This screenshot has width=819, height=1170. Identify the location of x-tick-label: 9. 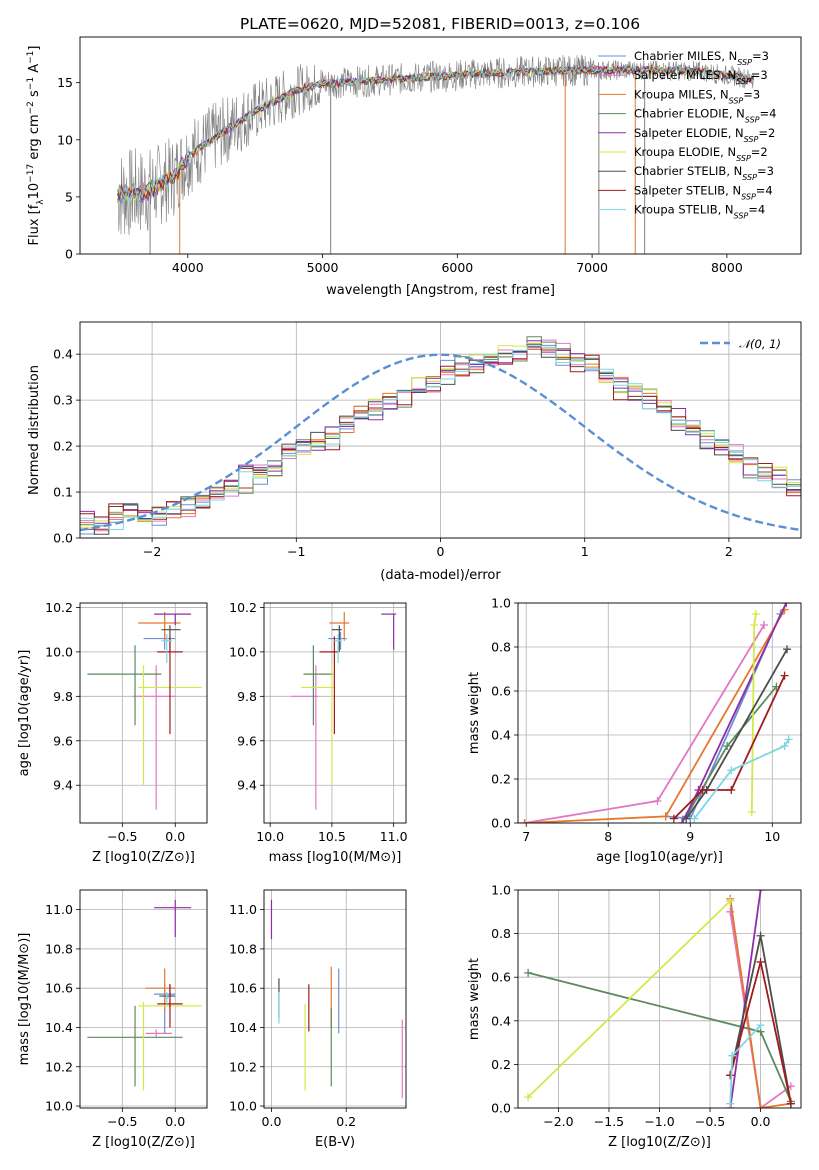
(690, 836).